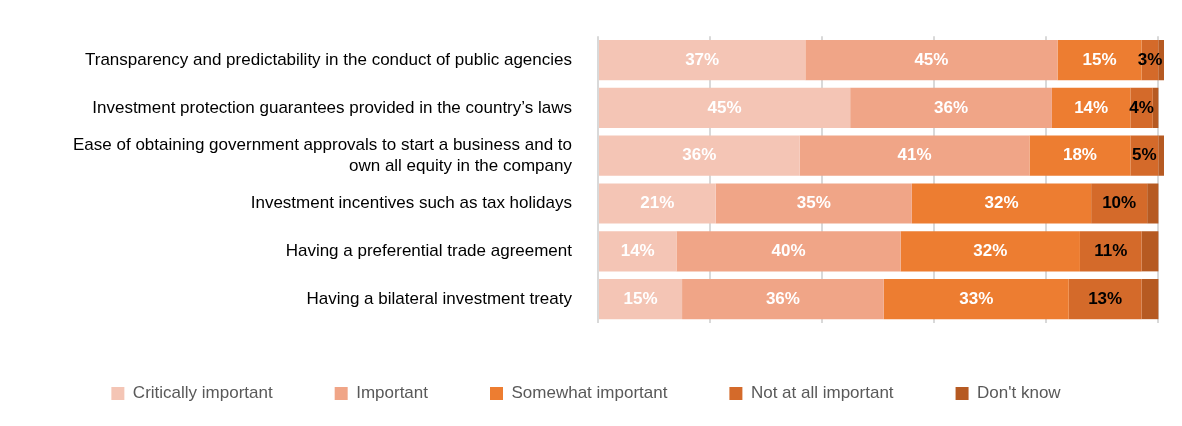 This screenshot has width=1182, height=426. What do you see at coordinates (202, 393) in the screenshot?
I see `legend-label: Critically important` at bounding box center [202, 393].